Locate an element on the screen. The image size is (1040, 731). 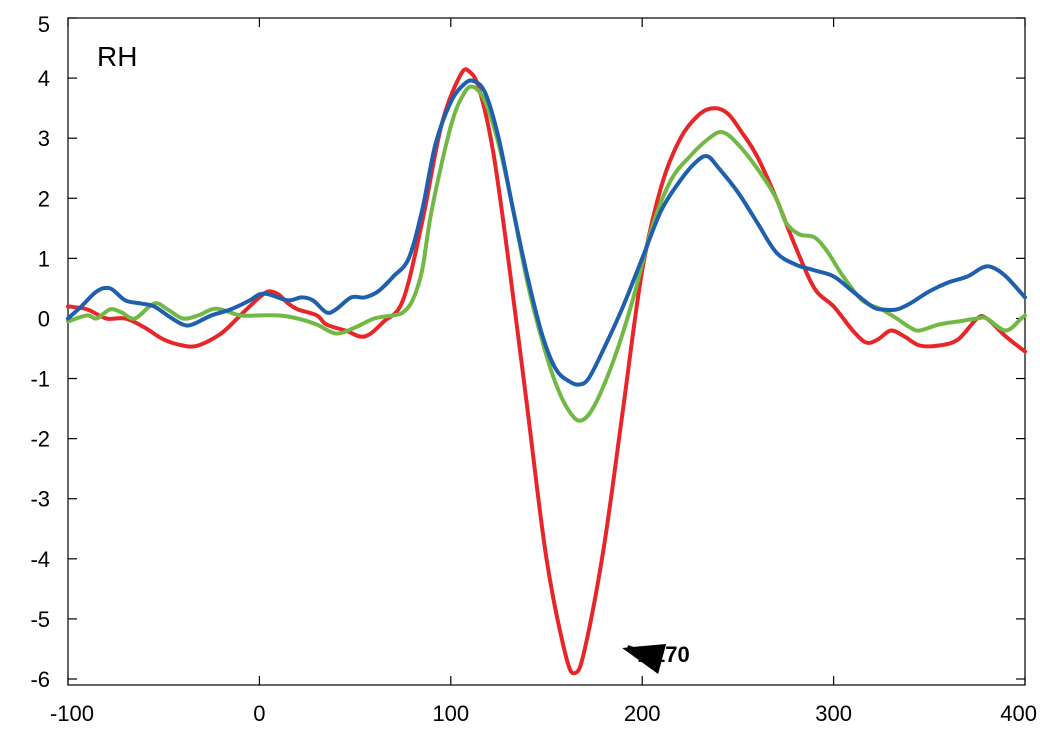
y-tick-label: -4 is located at coordinates (40, 559).